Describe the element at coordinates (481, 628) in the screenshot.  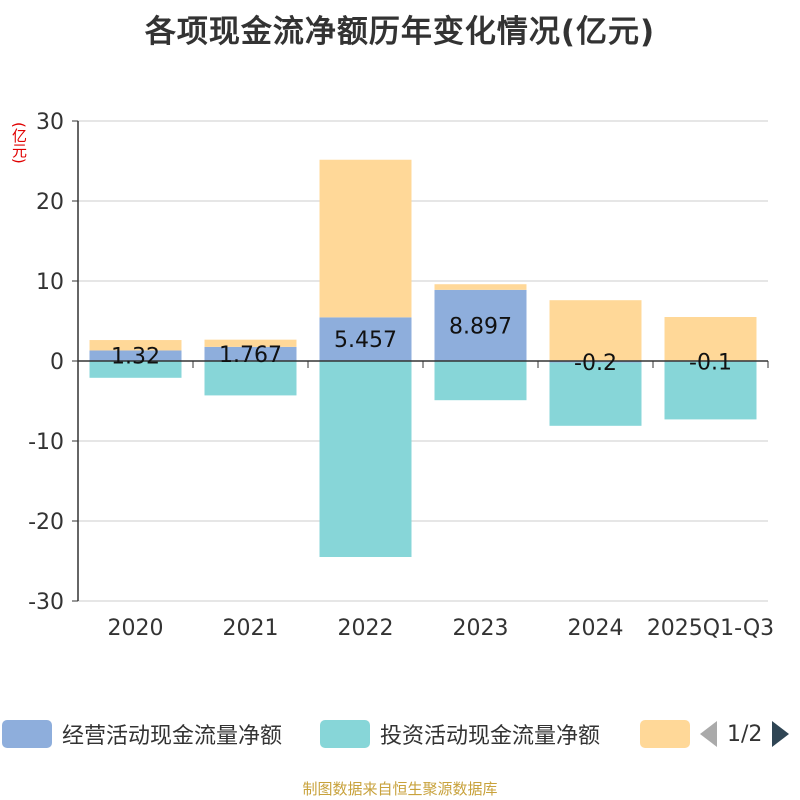
I see `x-tick-label: 2023` at that location.